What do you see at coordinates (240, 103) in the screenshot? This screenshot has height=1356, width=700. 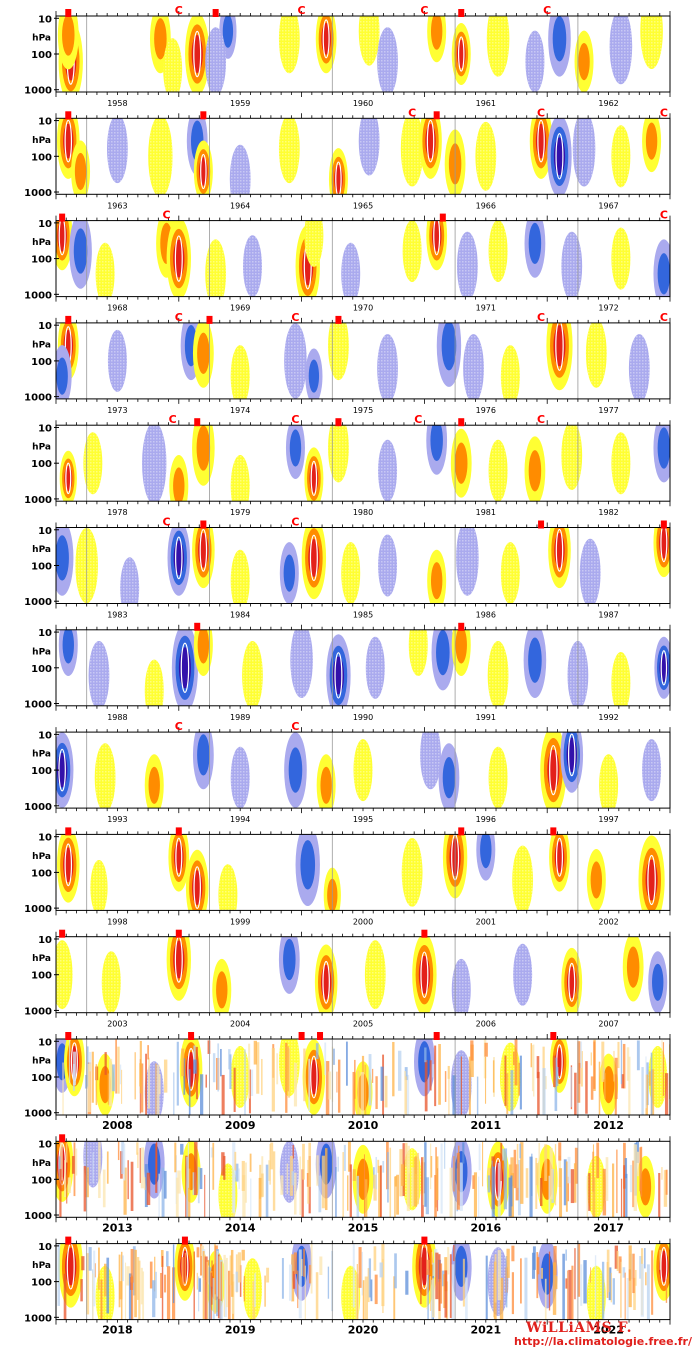 I see `year-label: 1959` at bounding box center [240, 103].